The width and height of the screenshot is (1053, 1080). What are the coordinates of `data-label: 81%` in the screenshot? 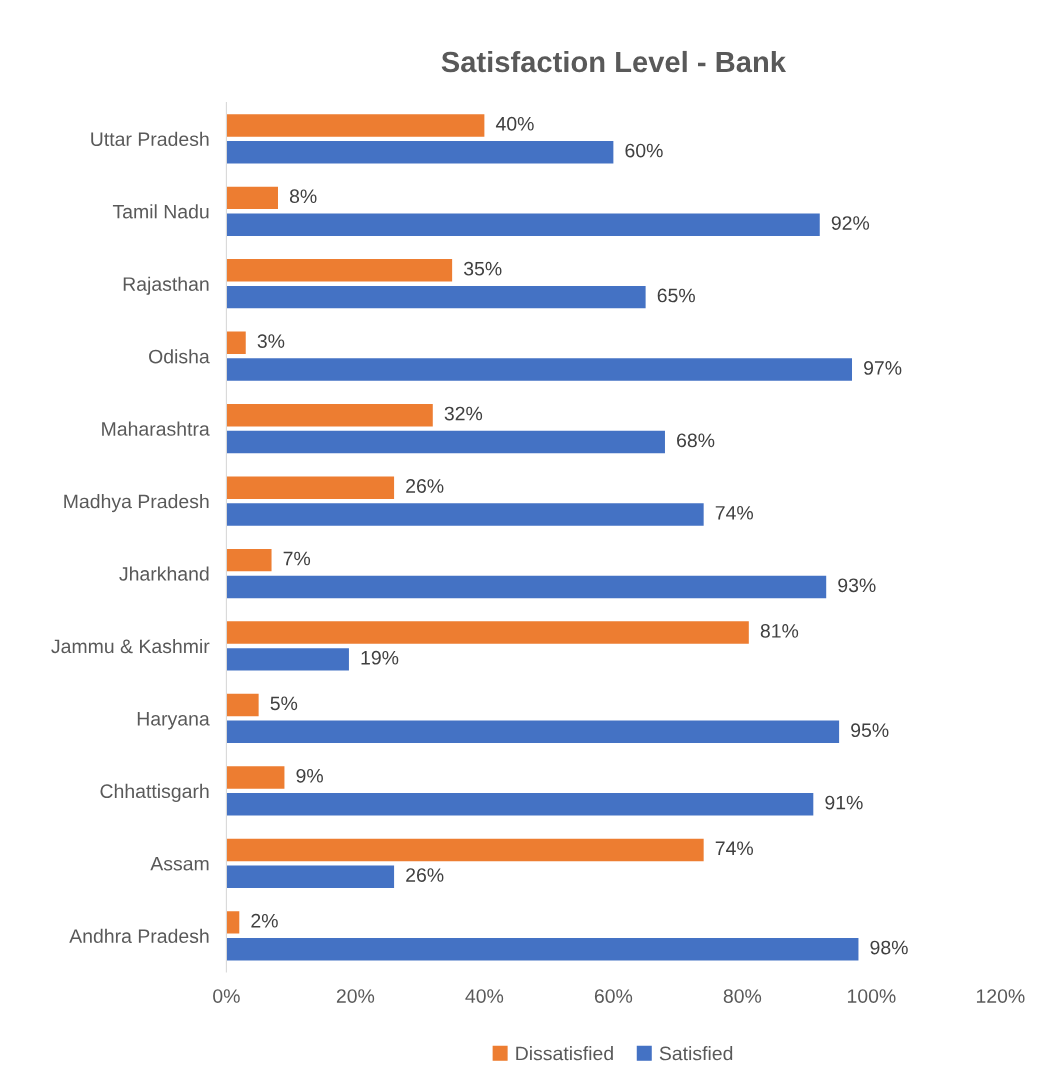 It's located at (779, 631).